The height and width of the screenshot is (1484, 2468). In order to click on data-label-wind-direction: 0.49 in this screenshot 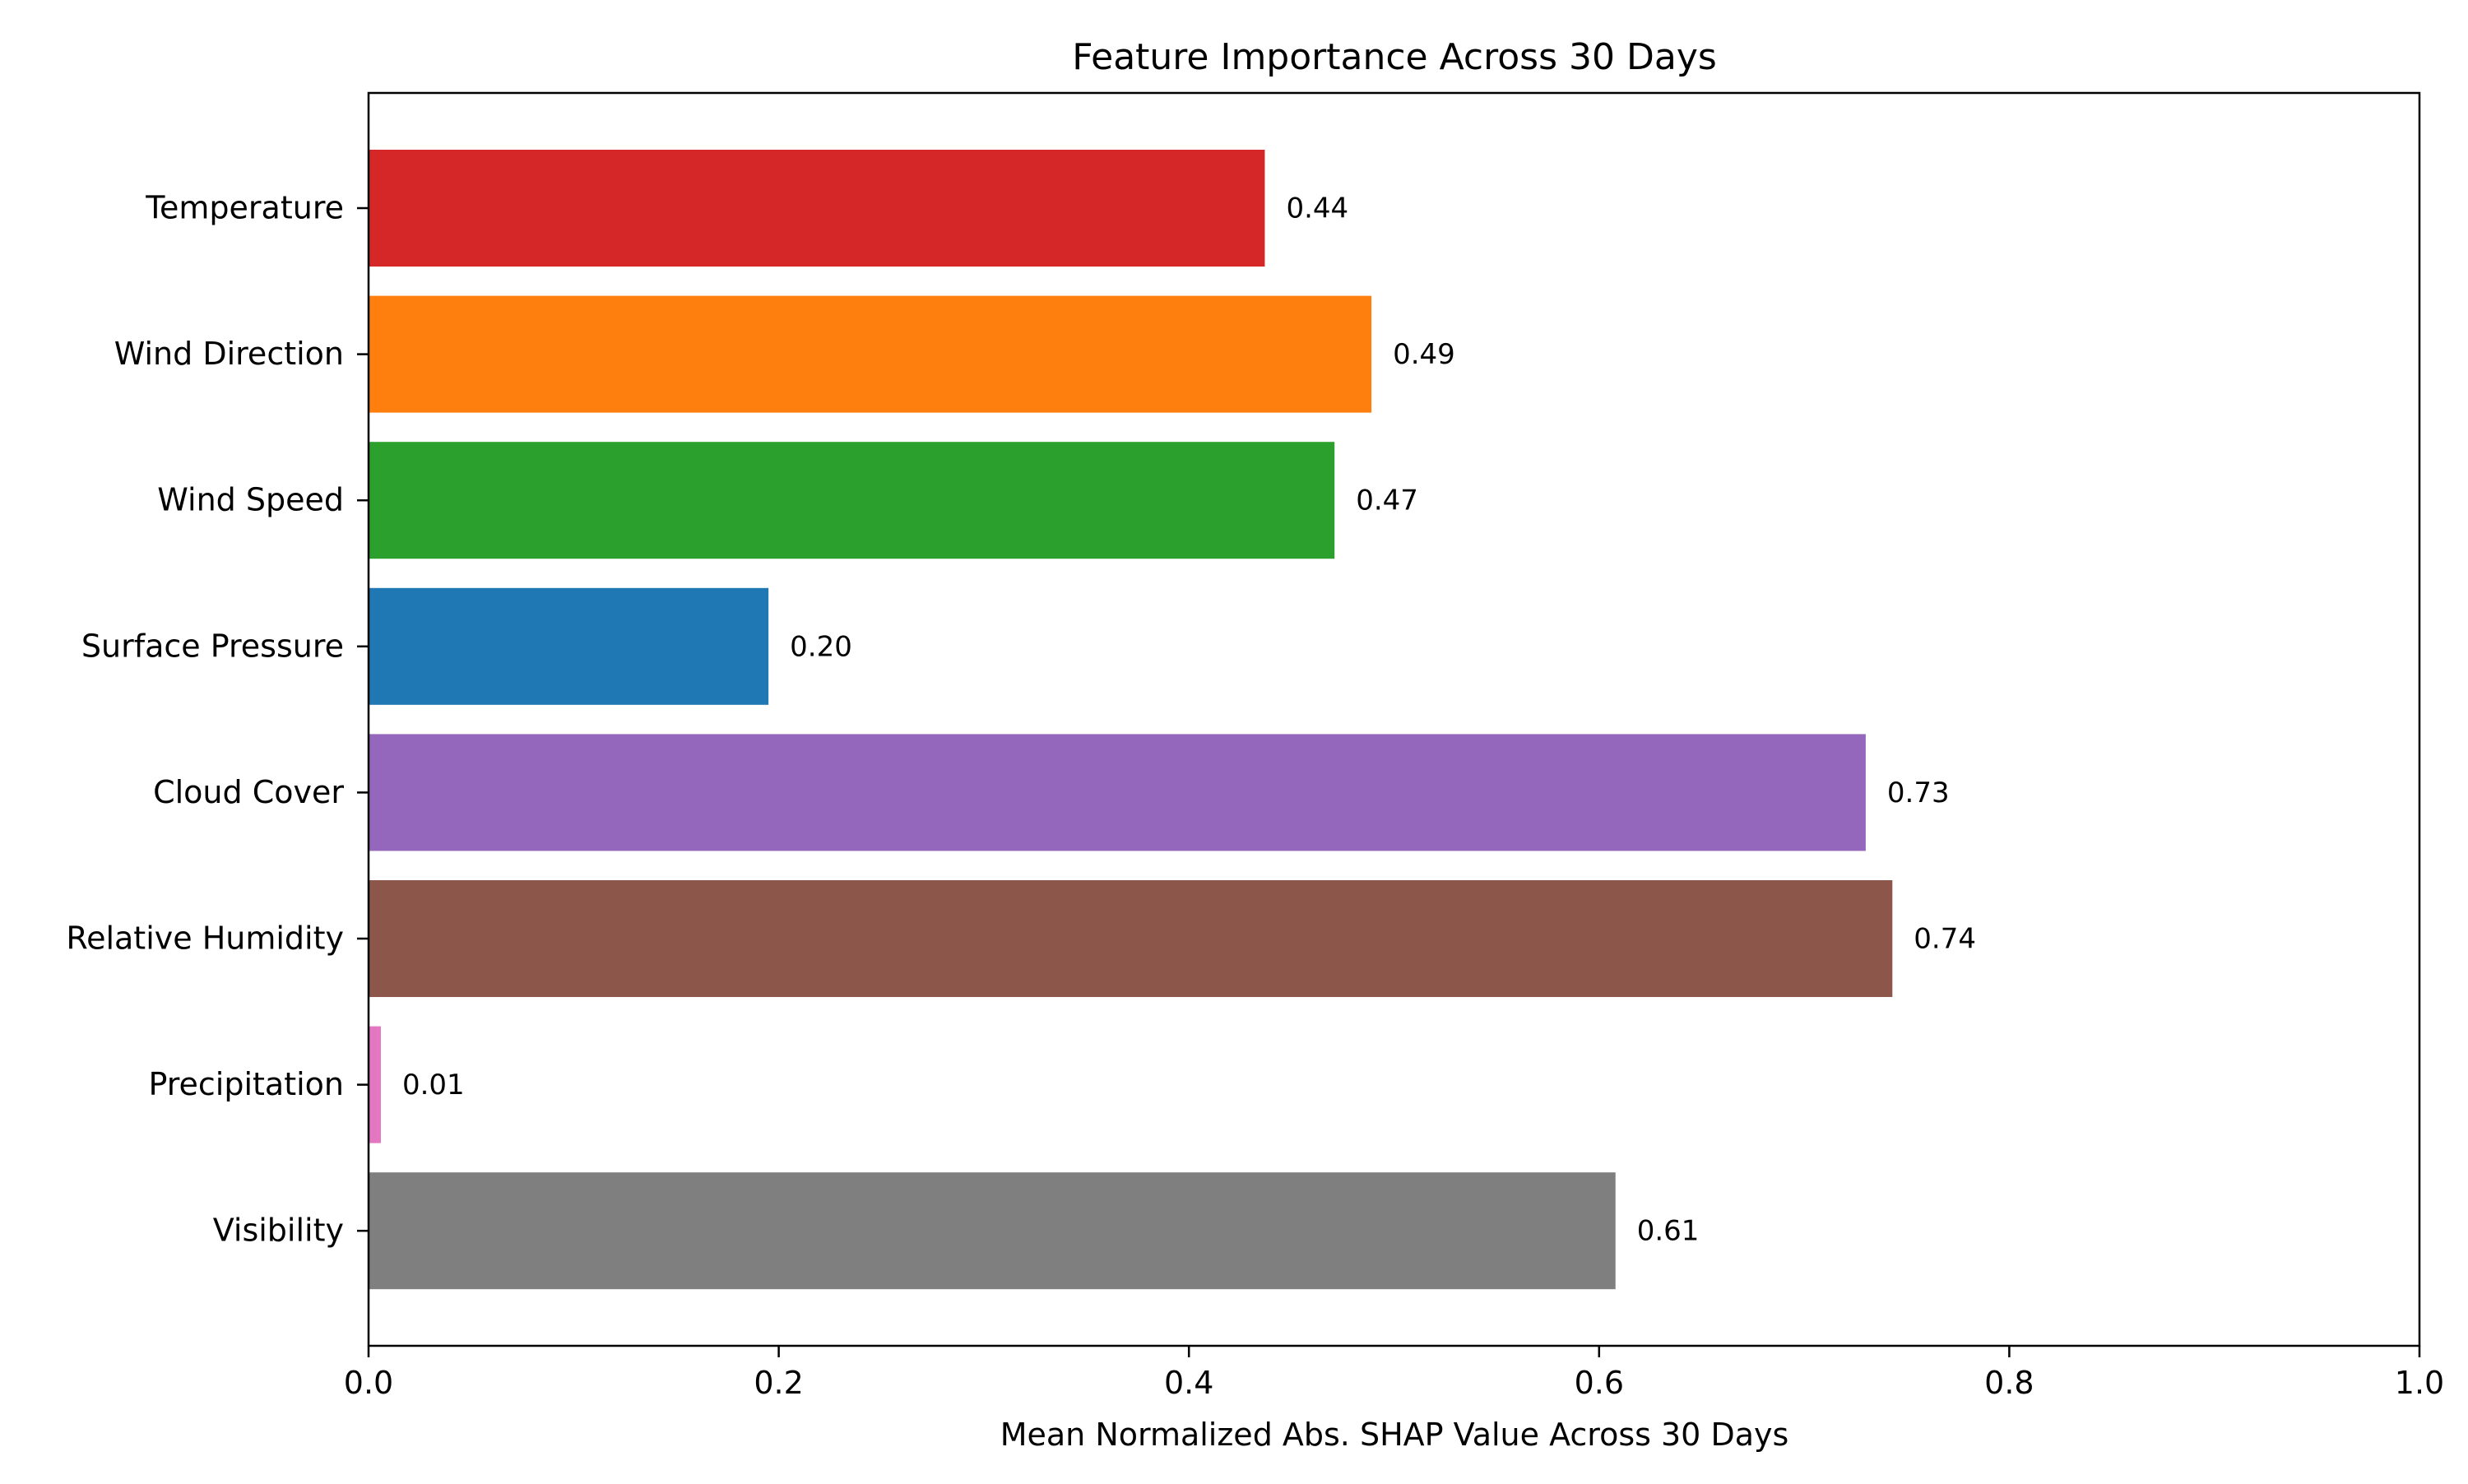, I will do `click(1424, 354)`.